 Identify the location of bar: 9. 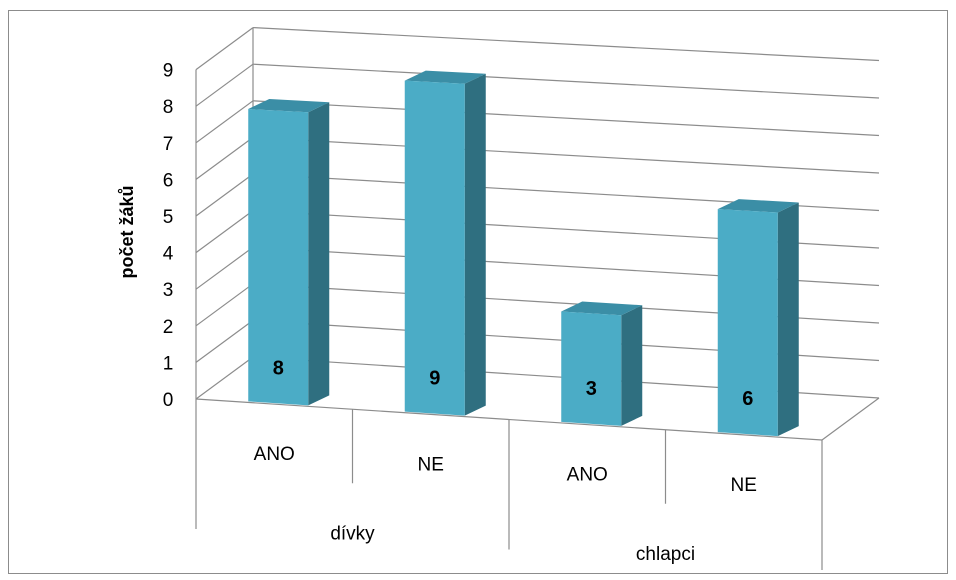
(445, 243).